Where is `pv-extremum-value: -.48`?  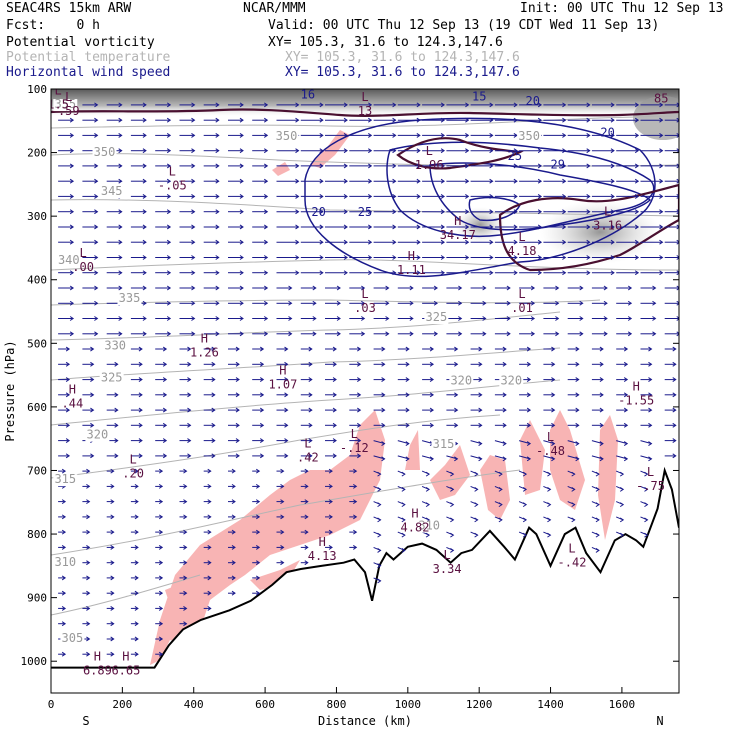
pv-extremum-value: -.48 is located at coordinates (550, 451).